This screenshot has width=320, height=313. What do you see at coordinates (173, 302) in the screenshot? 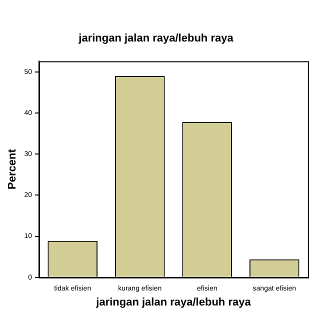
I see `x-axis-title: jaringan jalan raya/lebuh raya` at bounding box center [173, 302].